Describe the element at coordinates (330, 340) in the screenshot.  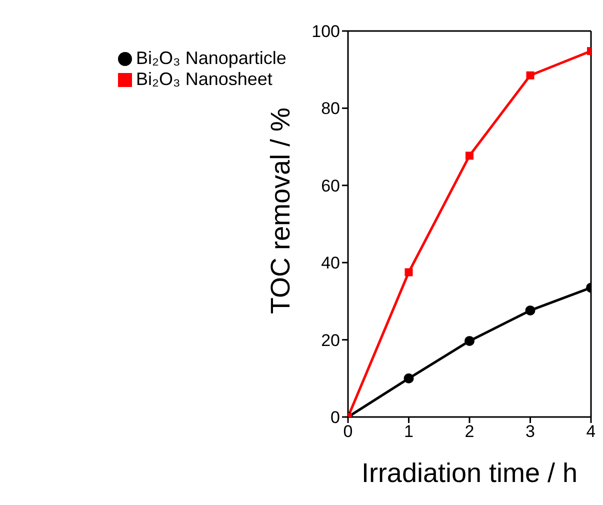
I see `y-tick-label: 20` at that location.